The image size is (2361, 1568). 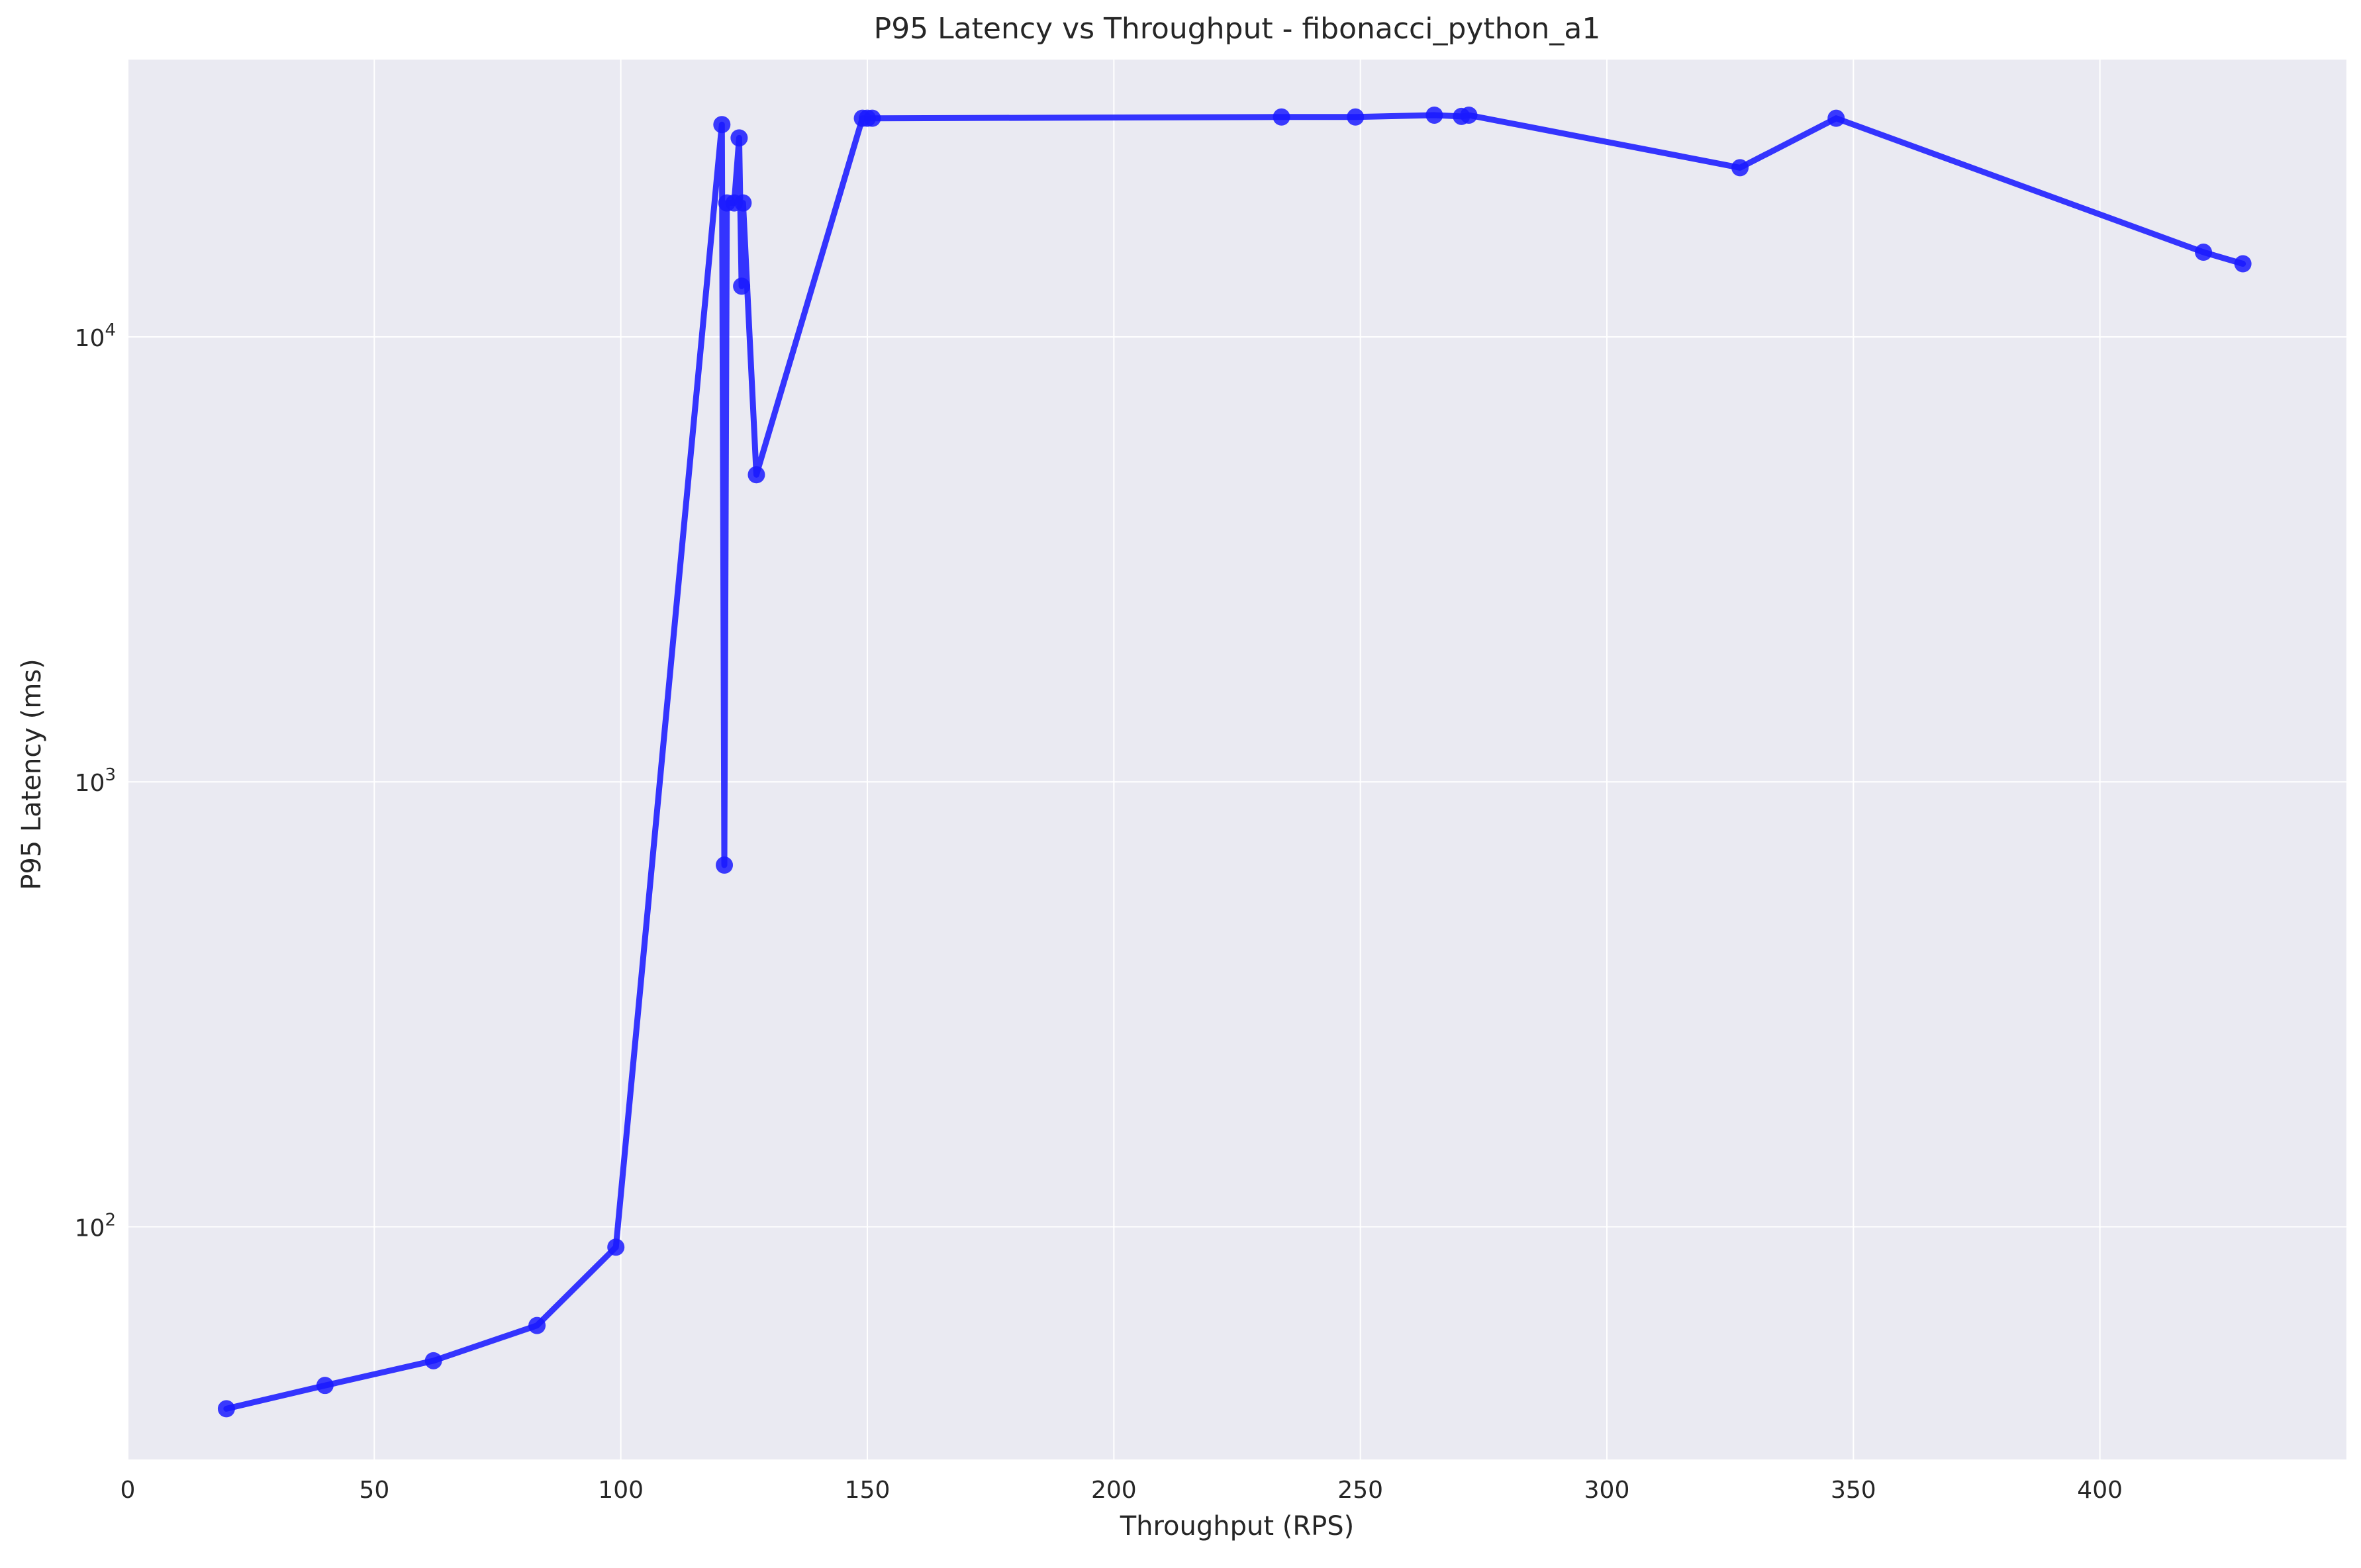 What do you see at coordinates (1607, 1490) in the screenshot?
I see `x-tick-label: 300` at bounding box center [1607, 1490].